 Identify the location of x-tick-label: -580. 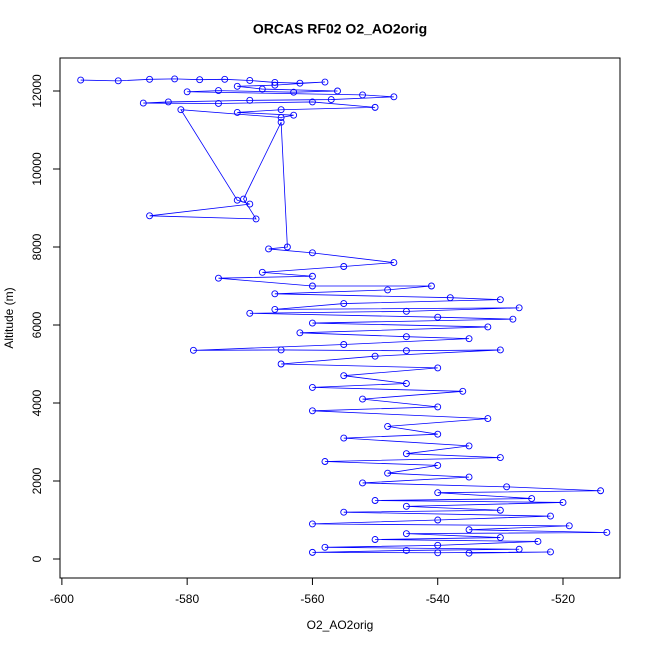
(187, 599).